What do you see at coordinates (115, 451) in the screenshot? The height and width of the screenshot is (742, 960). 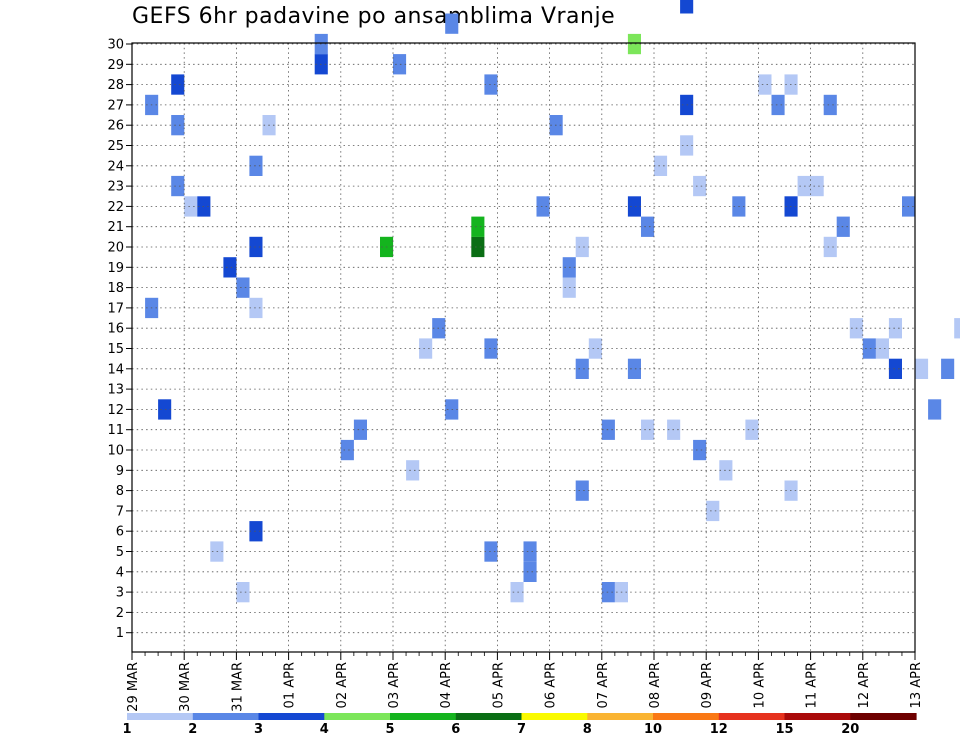 I see `y-tick-label: 10` at bounding box center [115, 451].